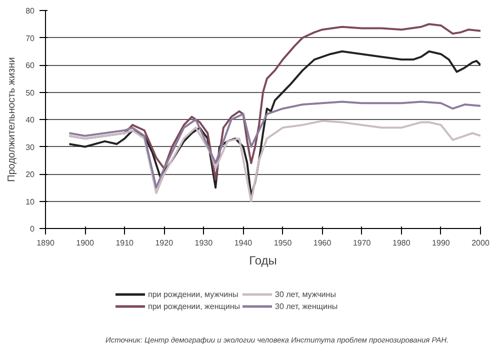 Image resolution: width=500 pixels, height=349 pixels. What do you see at coordinates (194, 306) in the screenshot?
I see `legend-label: при рождении, женщины` at bounding box center [194, 306].